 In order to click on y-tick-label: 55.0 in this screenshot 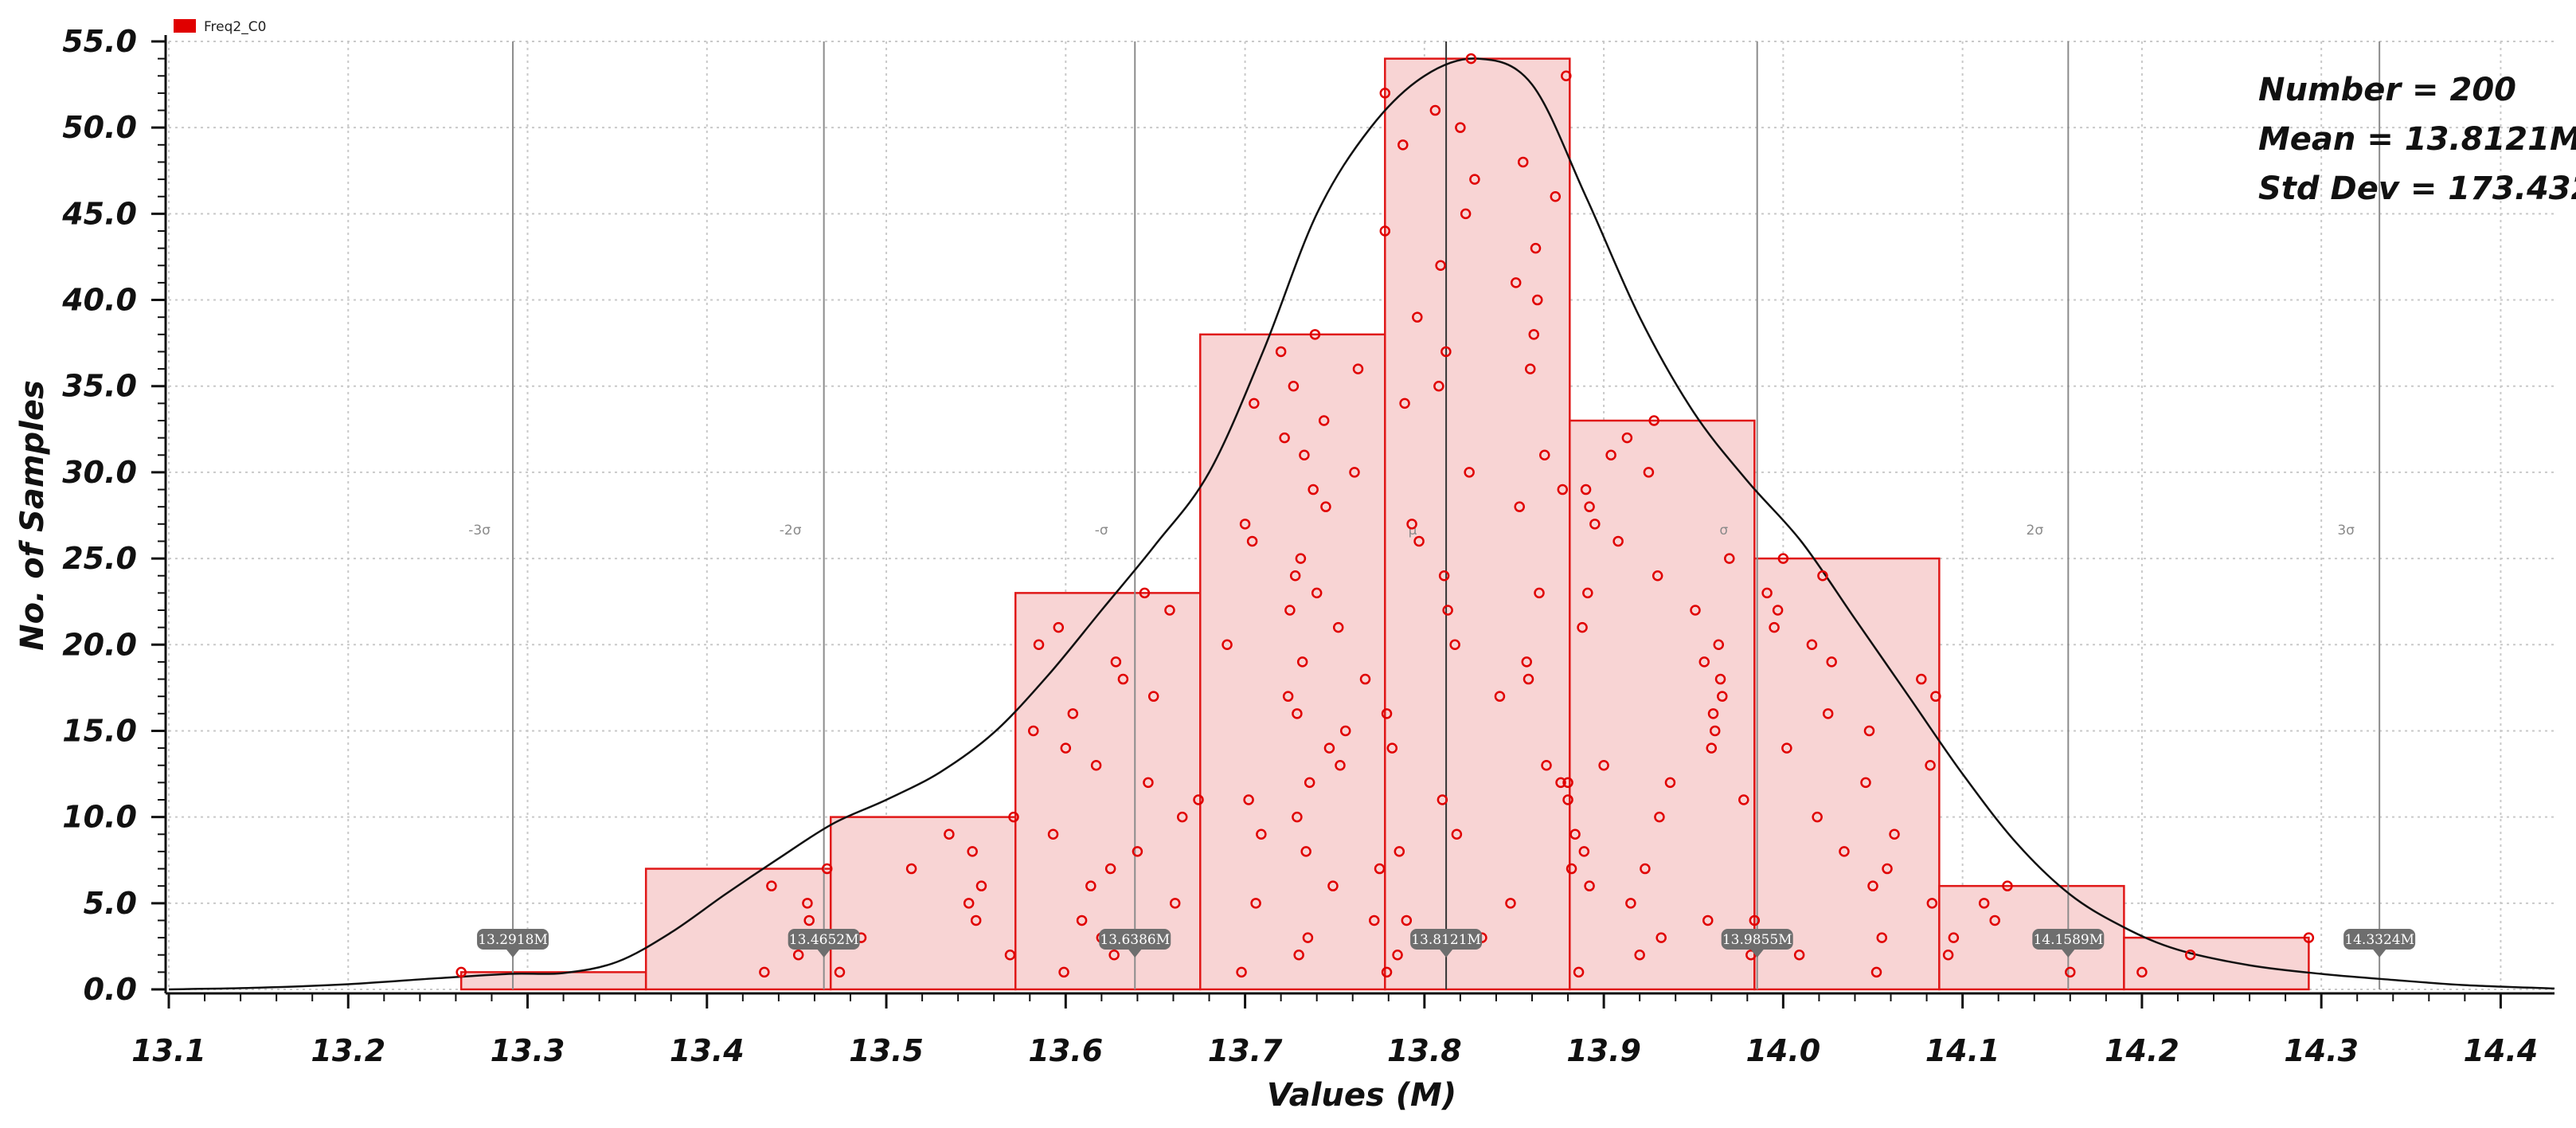, I will do `click(99, 41)`.